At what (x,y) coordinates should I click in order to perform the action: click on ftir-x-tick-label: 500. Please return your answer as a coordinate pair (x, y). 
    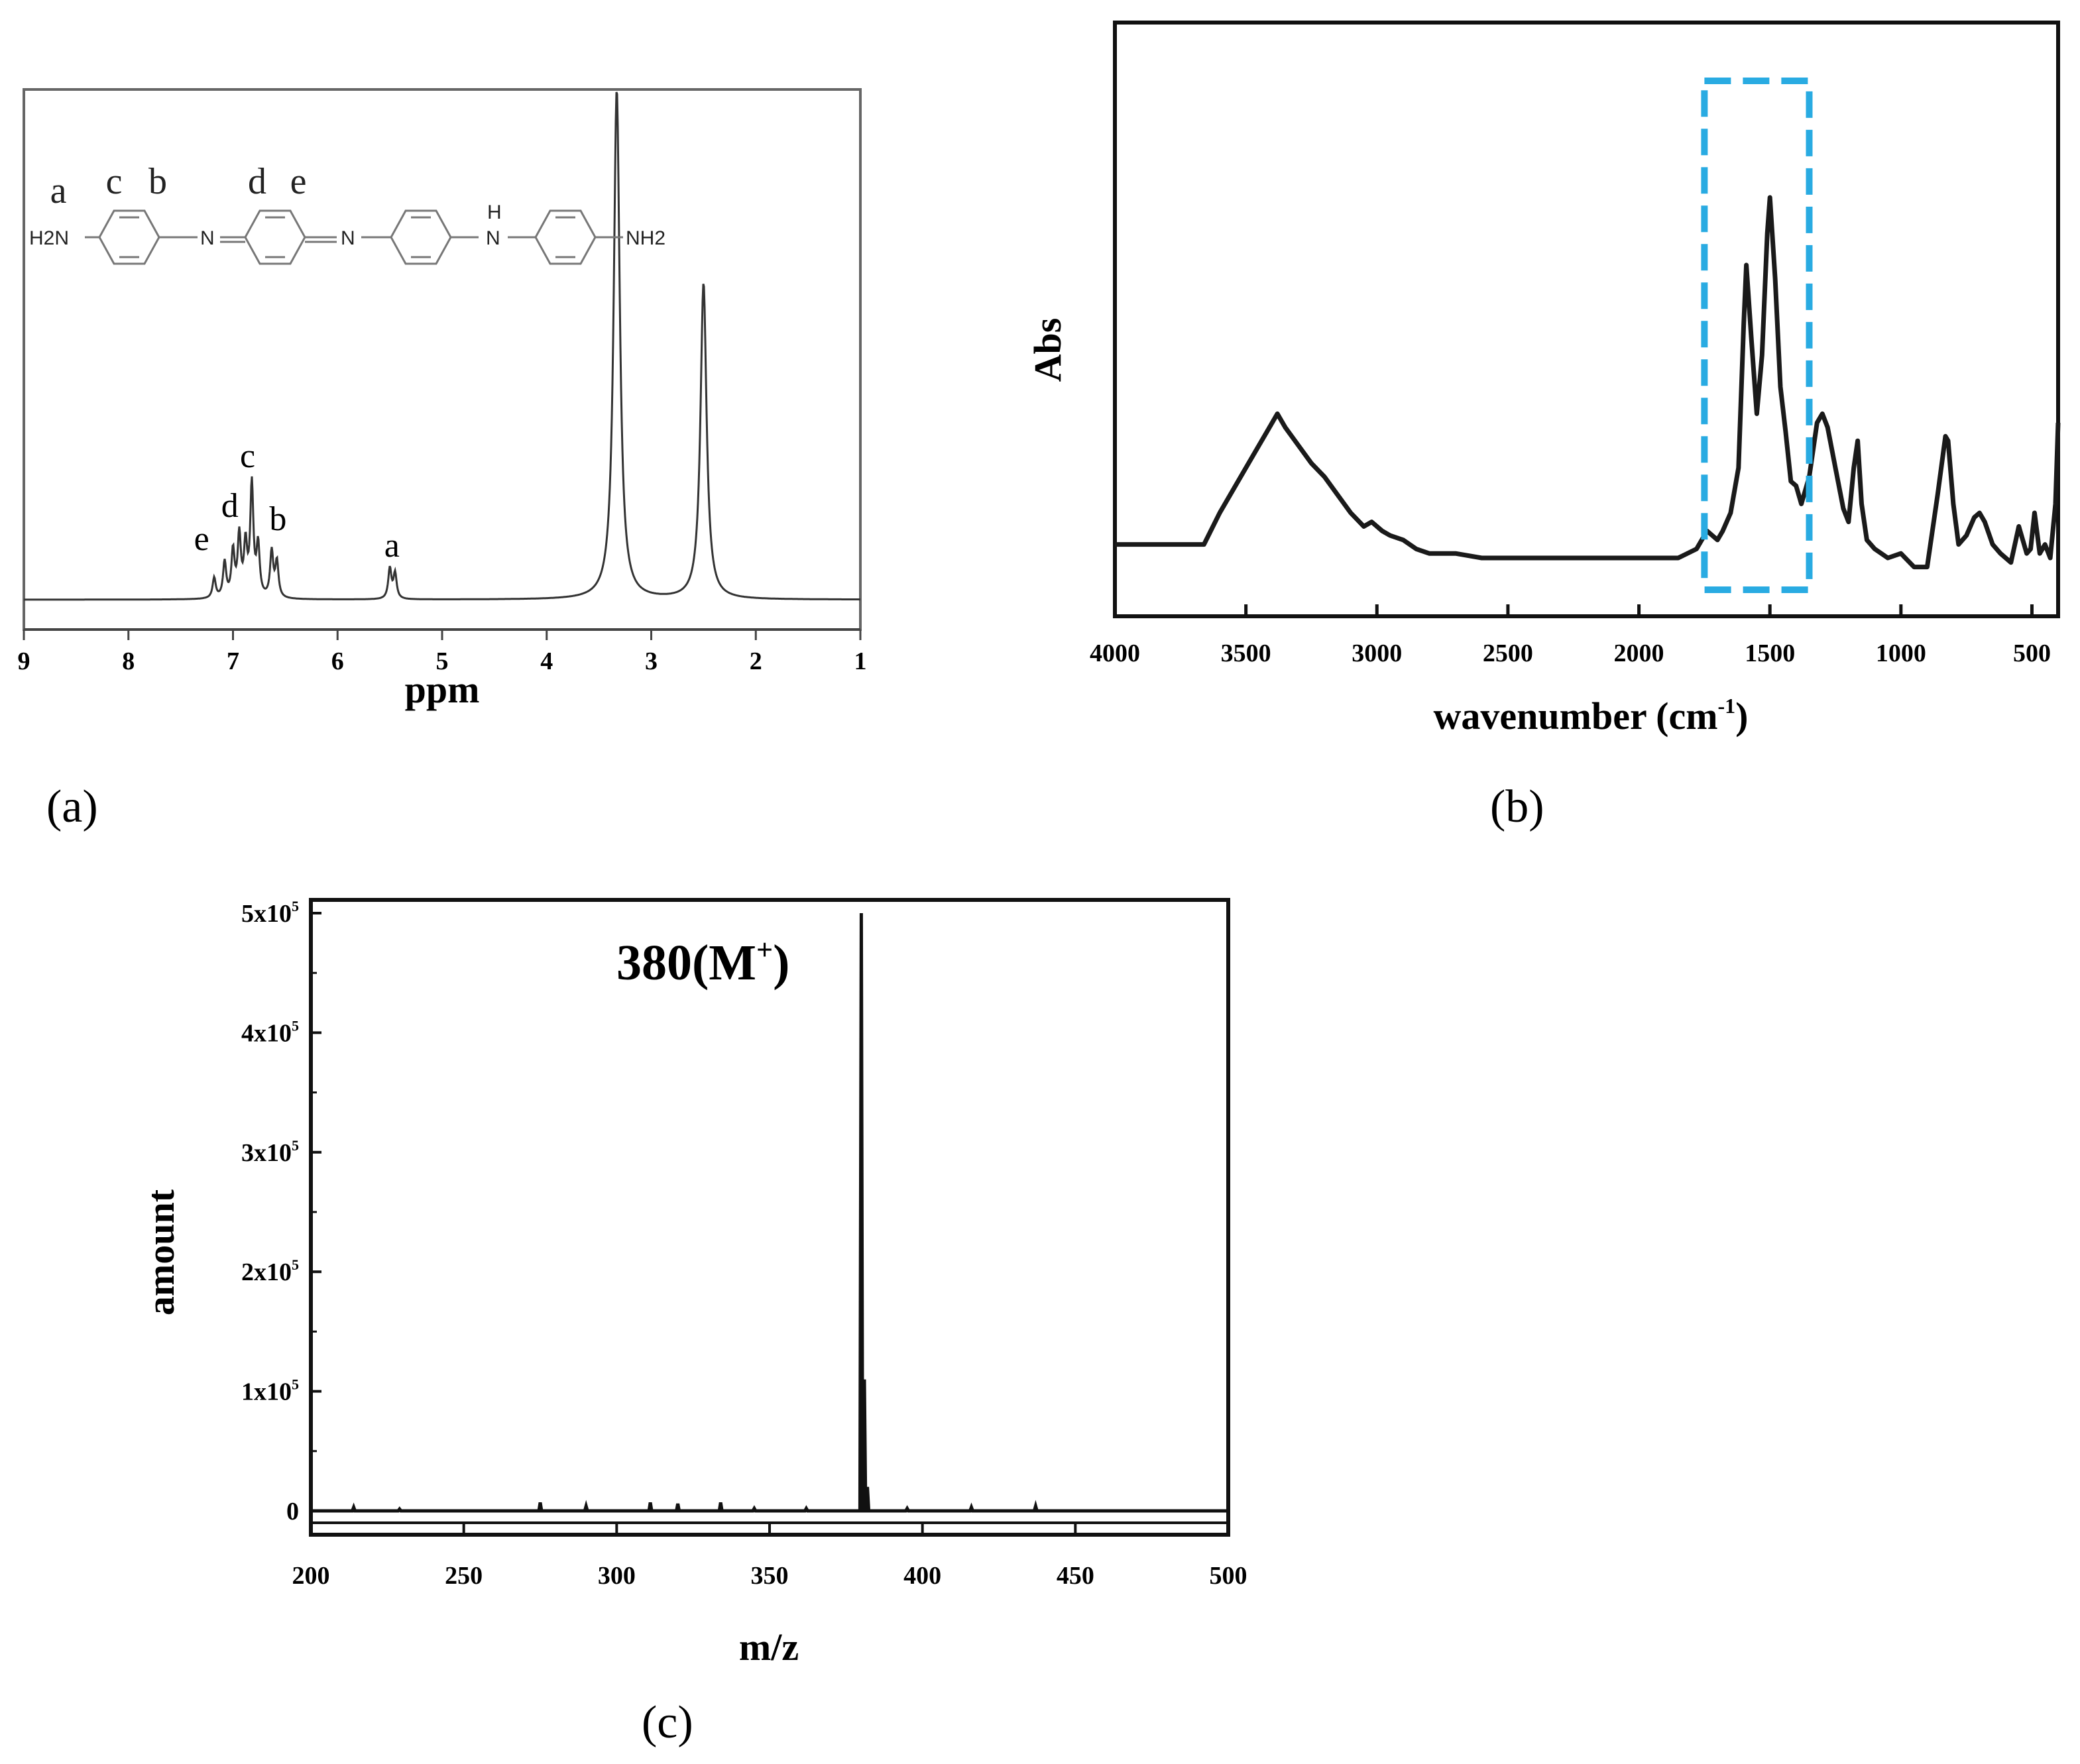
    Looking at the image, I should click on (2032, 653).